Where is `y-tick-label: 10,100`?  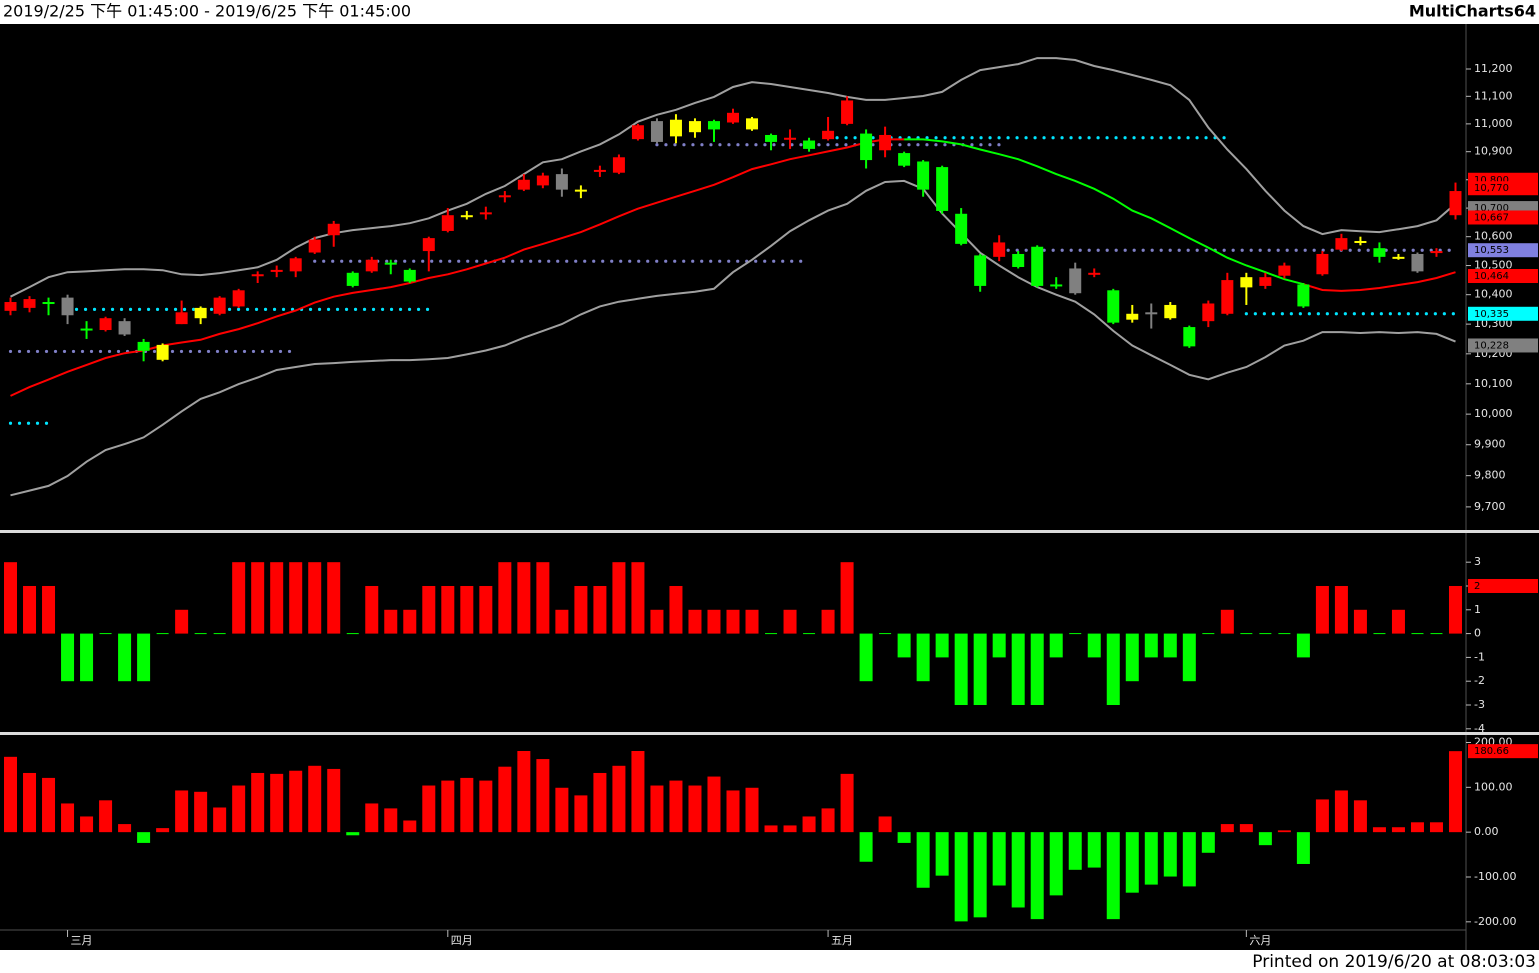 y-tick-label: 10,100 is located at coordinates (1493, 383).